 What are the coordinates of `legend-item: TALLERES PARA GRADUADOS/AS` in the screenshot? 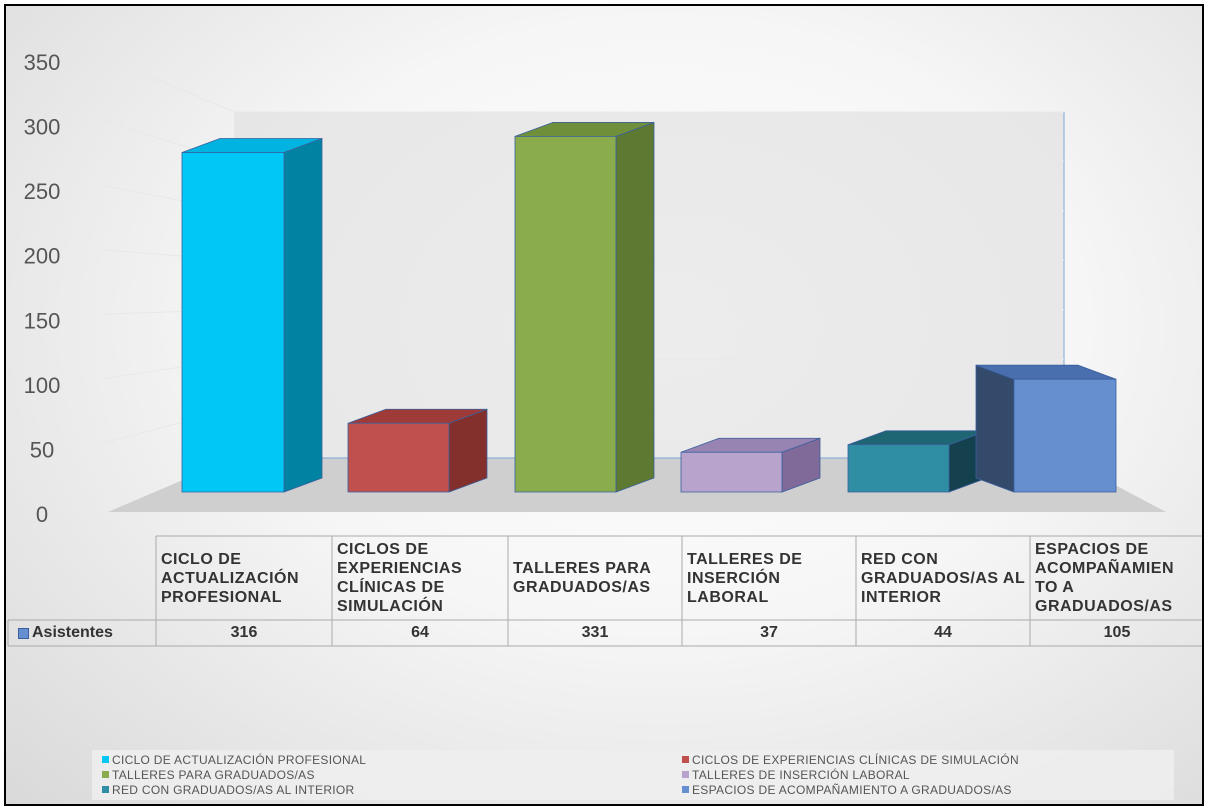 It's located at (208, 775).